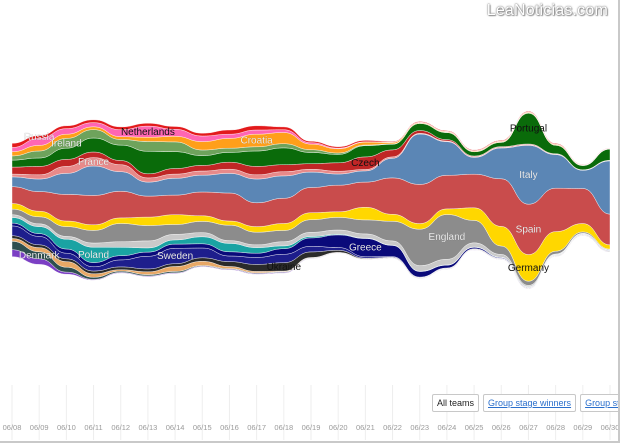 The width and height of the screenshot is (624, 447). I want to click on x-tick-label: 06/29, so click(582, 427).